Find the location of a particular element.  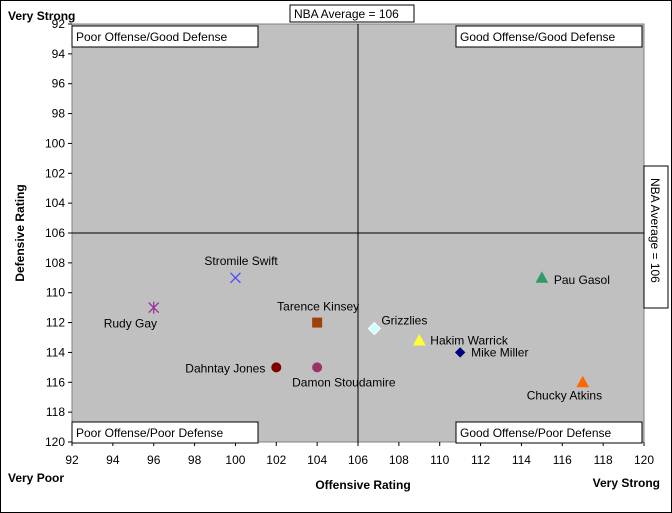

y-tick-label: 114 is located at coordinates (55, 352).